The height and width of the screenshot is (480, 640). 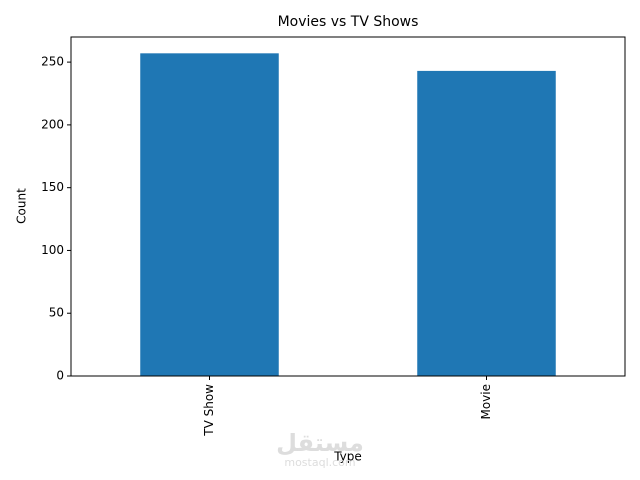 What do you see at coordinates (56, 313) in the screenshot?
I see `y-tick-label: 50` at bounding box center [56, 313].